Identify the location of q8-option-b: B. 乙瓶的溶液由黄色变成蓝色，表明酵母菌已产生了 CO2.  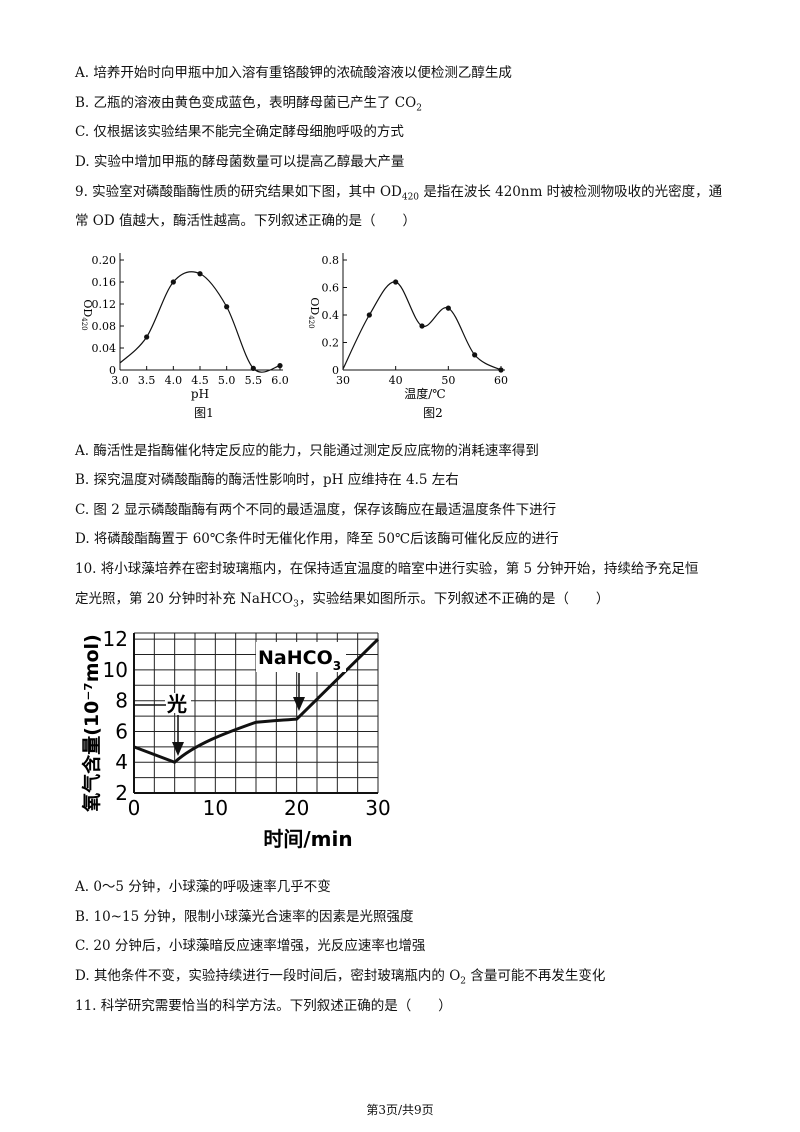
(248, 106).